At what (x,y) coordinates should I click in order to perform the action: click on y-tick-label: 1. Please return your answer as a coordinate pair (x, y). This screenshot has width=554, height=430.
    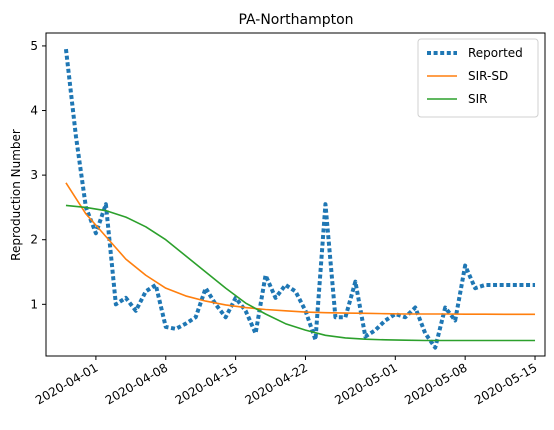
    Looking at the image, I should click on (34, 304).